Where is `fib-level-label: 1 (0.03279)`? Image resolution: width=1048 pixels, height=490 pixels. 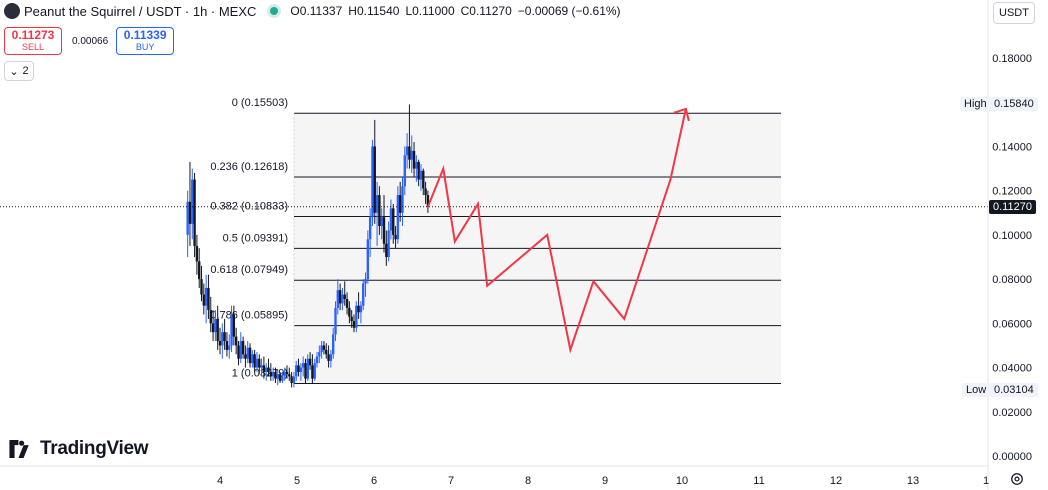 fib-level-label: 1 (0.03279) is located at coordinates (260, 373).